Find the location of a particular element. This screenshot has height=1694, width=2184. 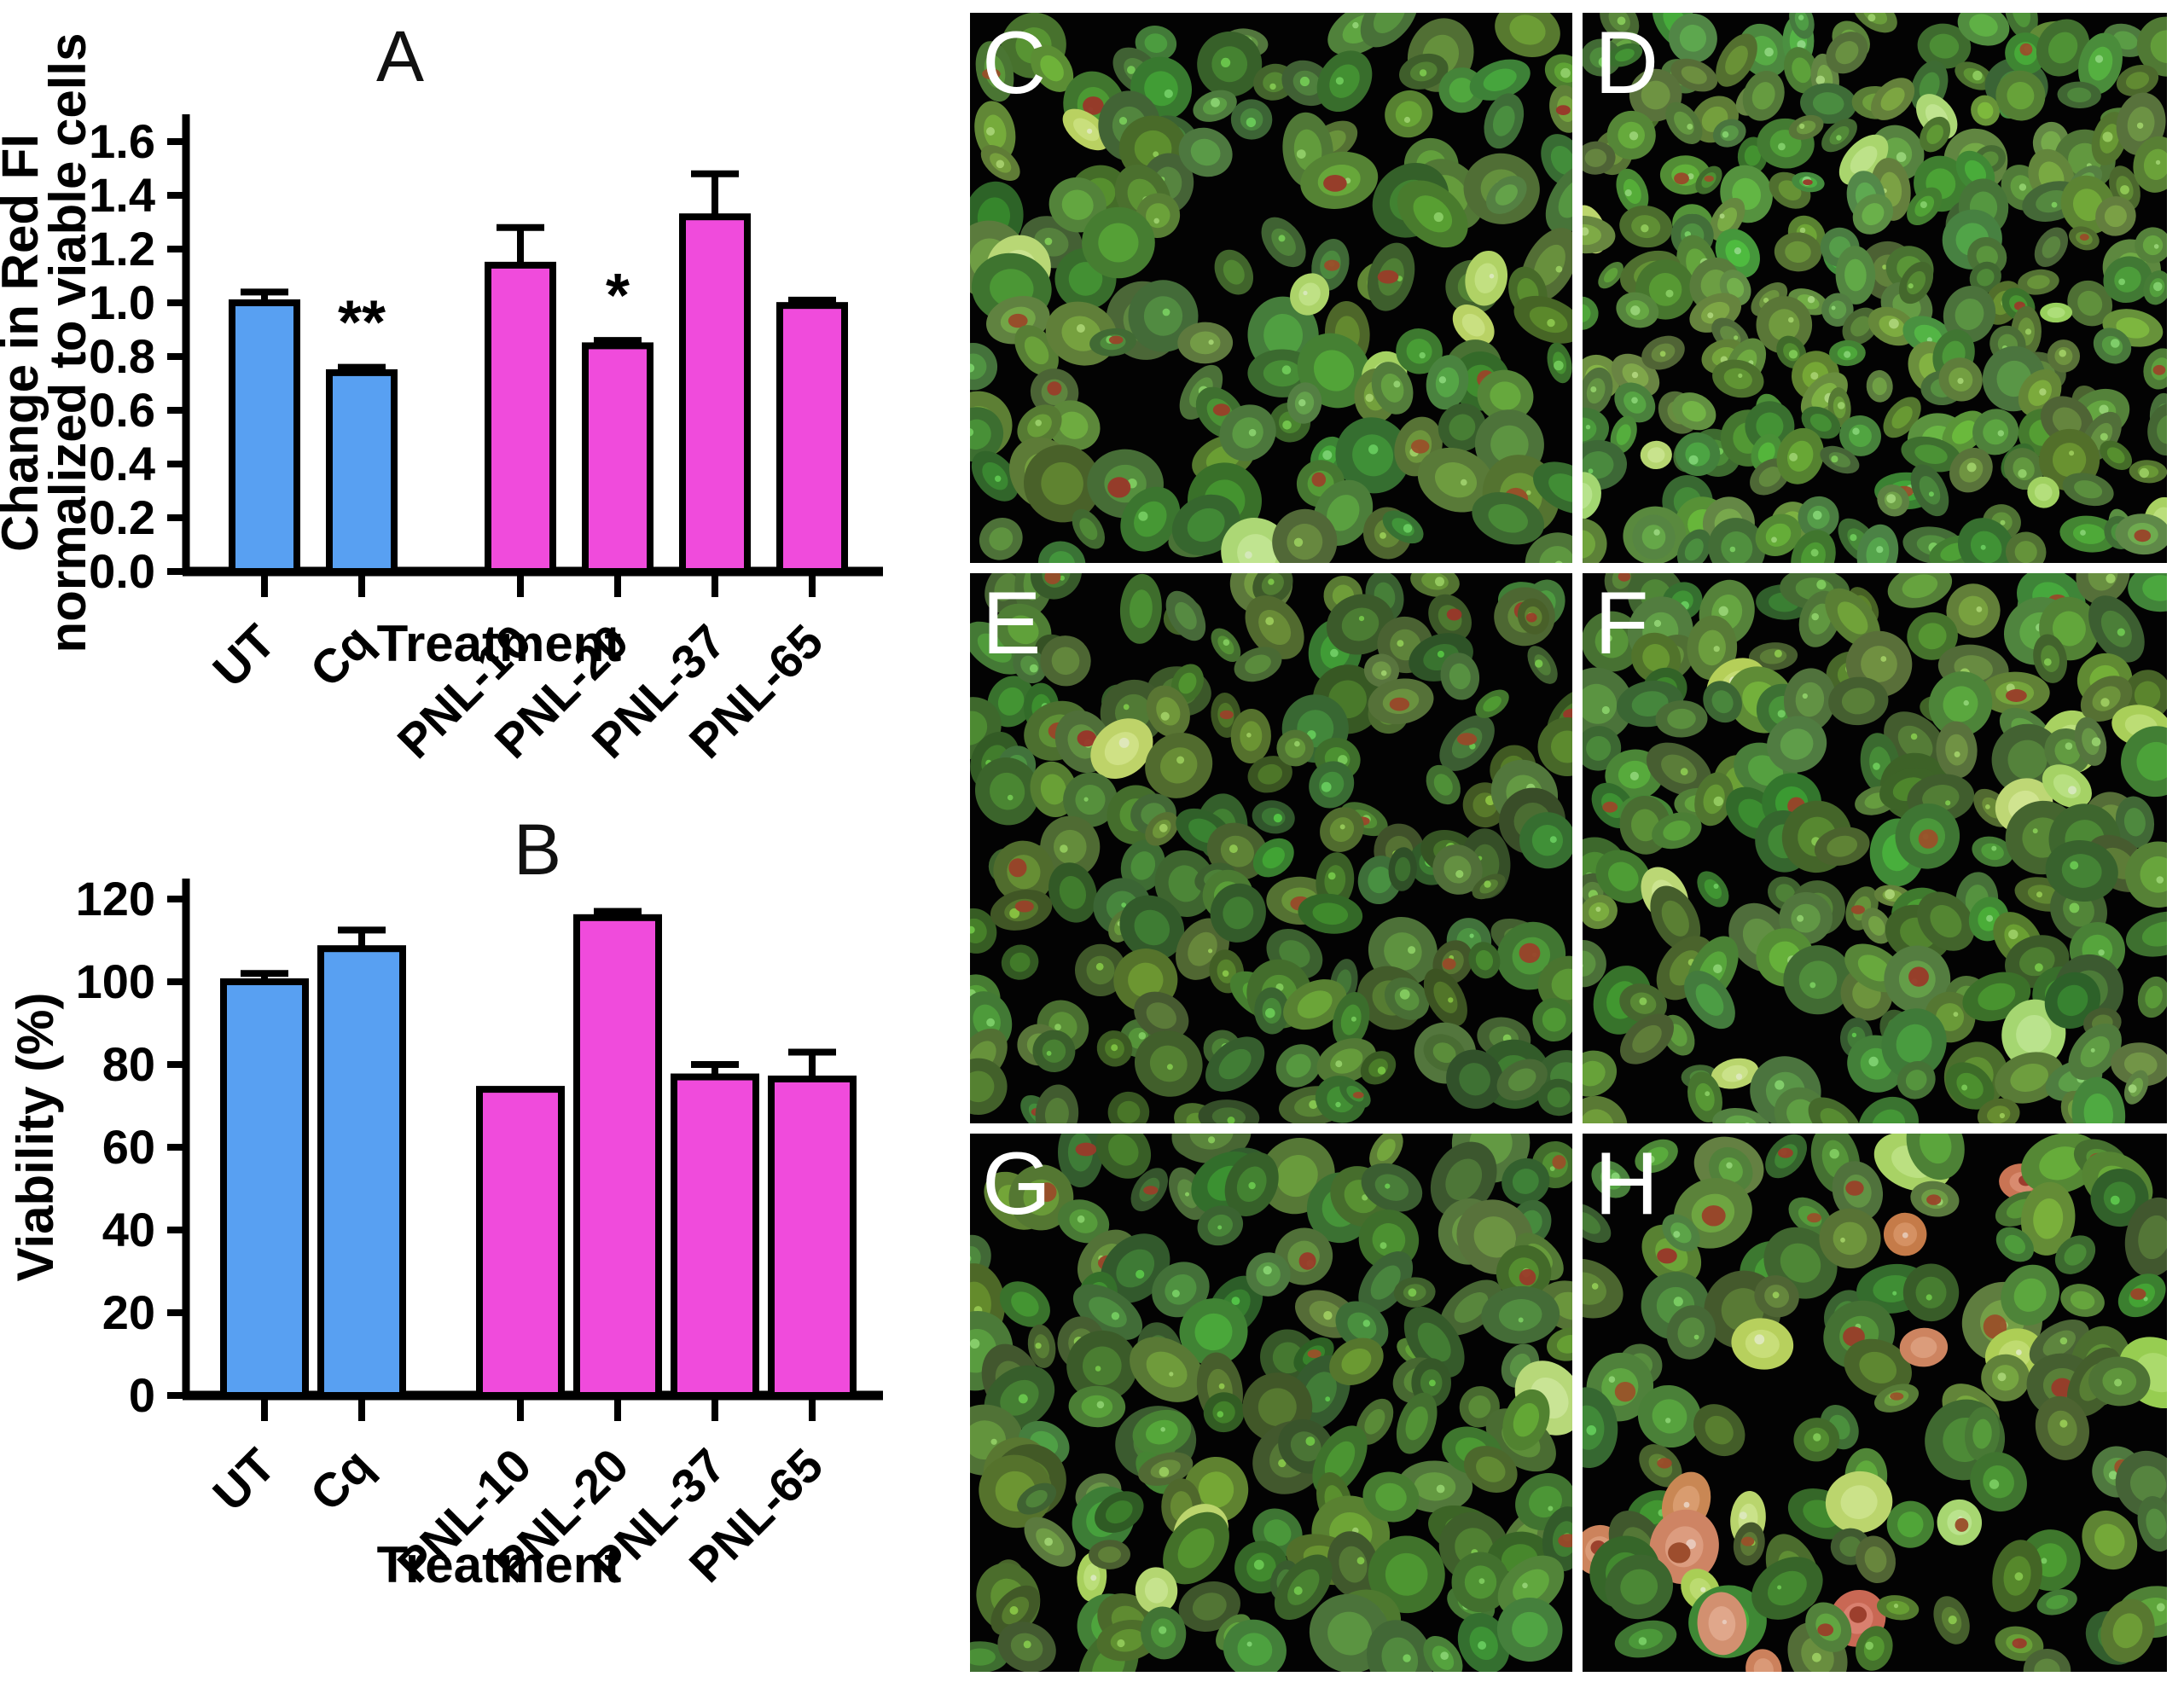

micrograph-panel-c: C is located at coordinates (1271, 288).